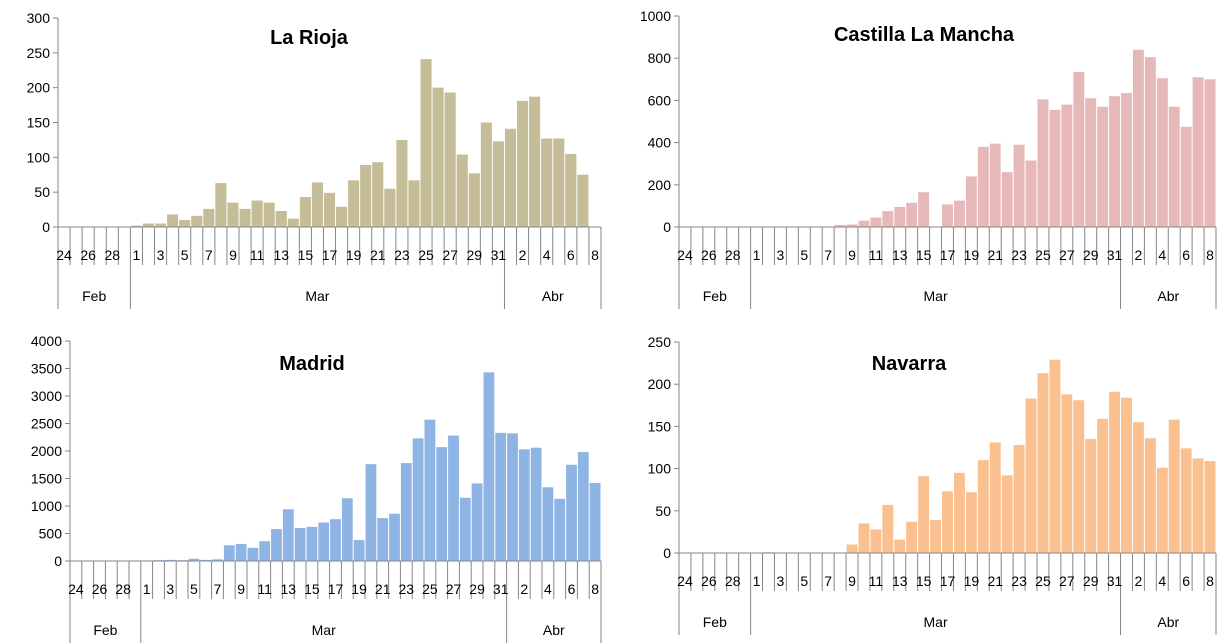 This screenshot has width=1218, height=643. Describe the element at coordinates (715, 296) in the screenshot. I see `month-label: Feb` at that location.